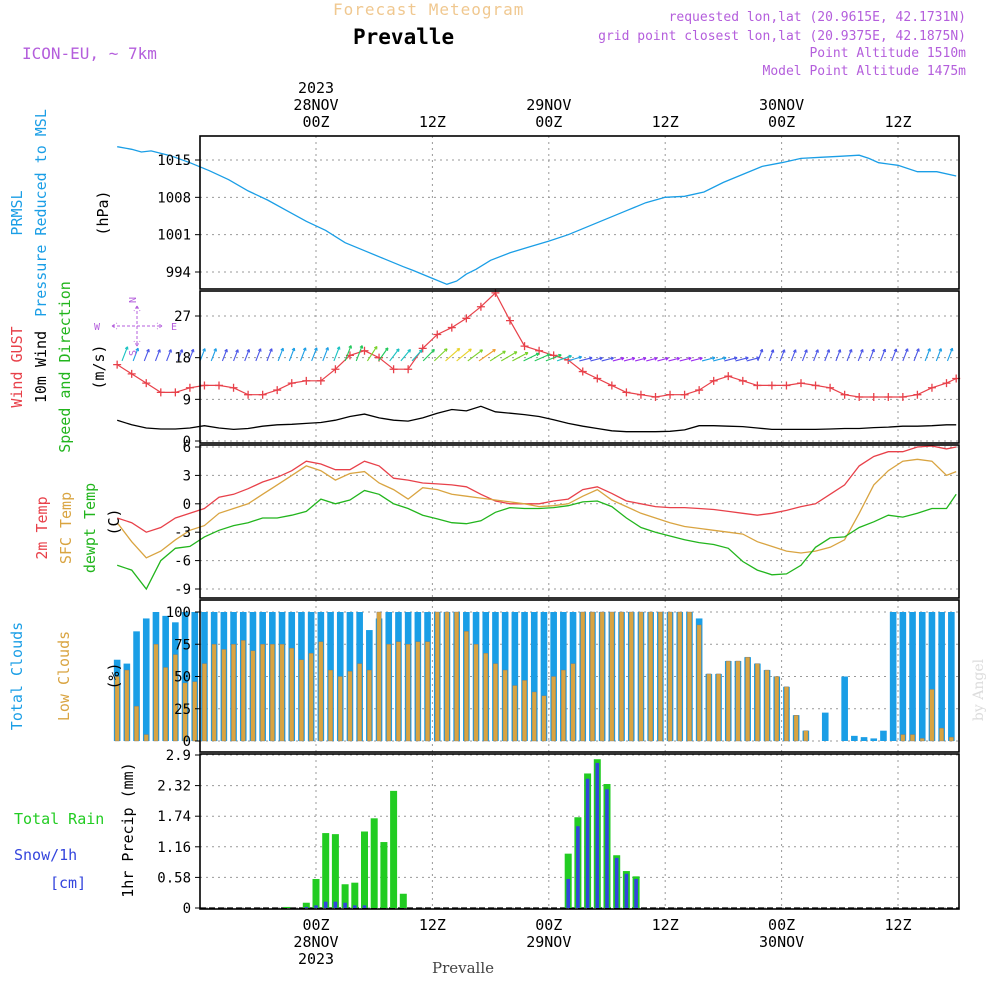 The height and width of the screenshot is (1000, 1000). I want to click on clouds-unit-label: (%), so click(114, 675).